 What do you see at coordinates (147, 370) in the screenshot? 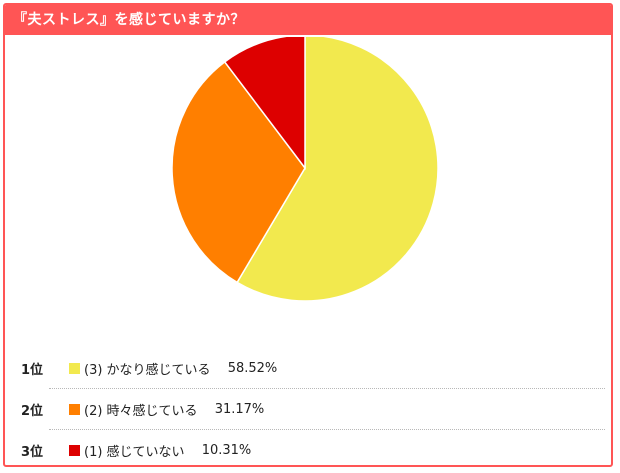
I see `ranking-label: (3) かなり感じている` at bounding box center [147, 370].